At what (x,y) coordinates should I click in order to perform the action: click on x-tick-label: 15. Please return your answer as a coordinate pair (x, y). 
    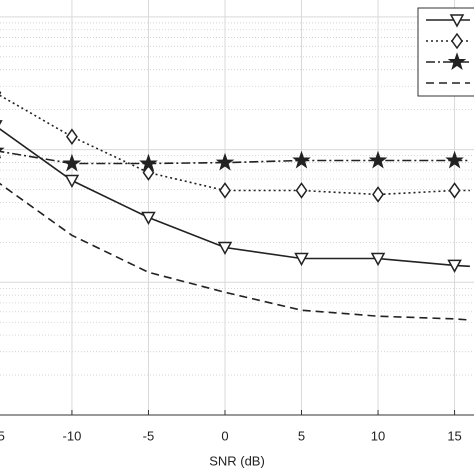
    Looking at the image, I should click on (454, 435).